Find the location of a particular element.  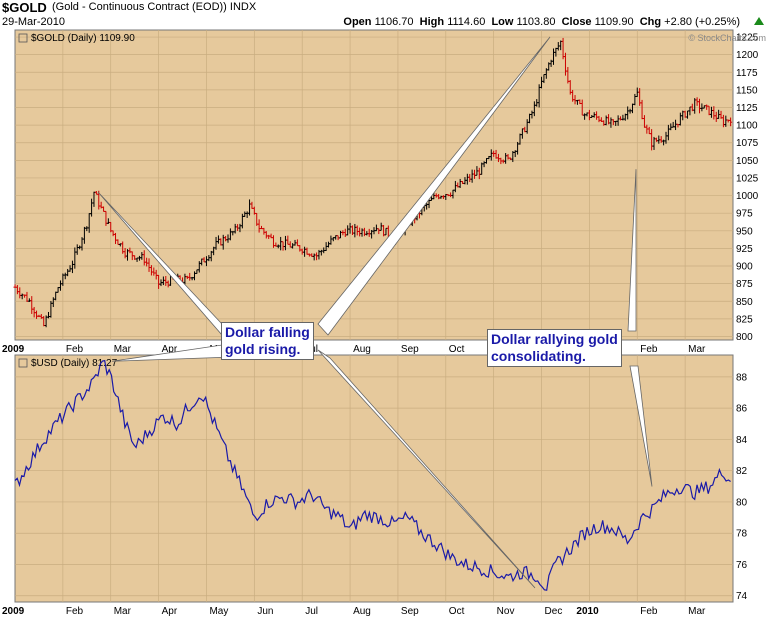

chg-value: +2.80 (+0.25%) is located at coordinates (702, 22).